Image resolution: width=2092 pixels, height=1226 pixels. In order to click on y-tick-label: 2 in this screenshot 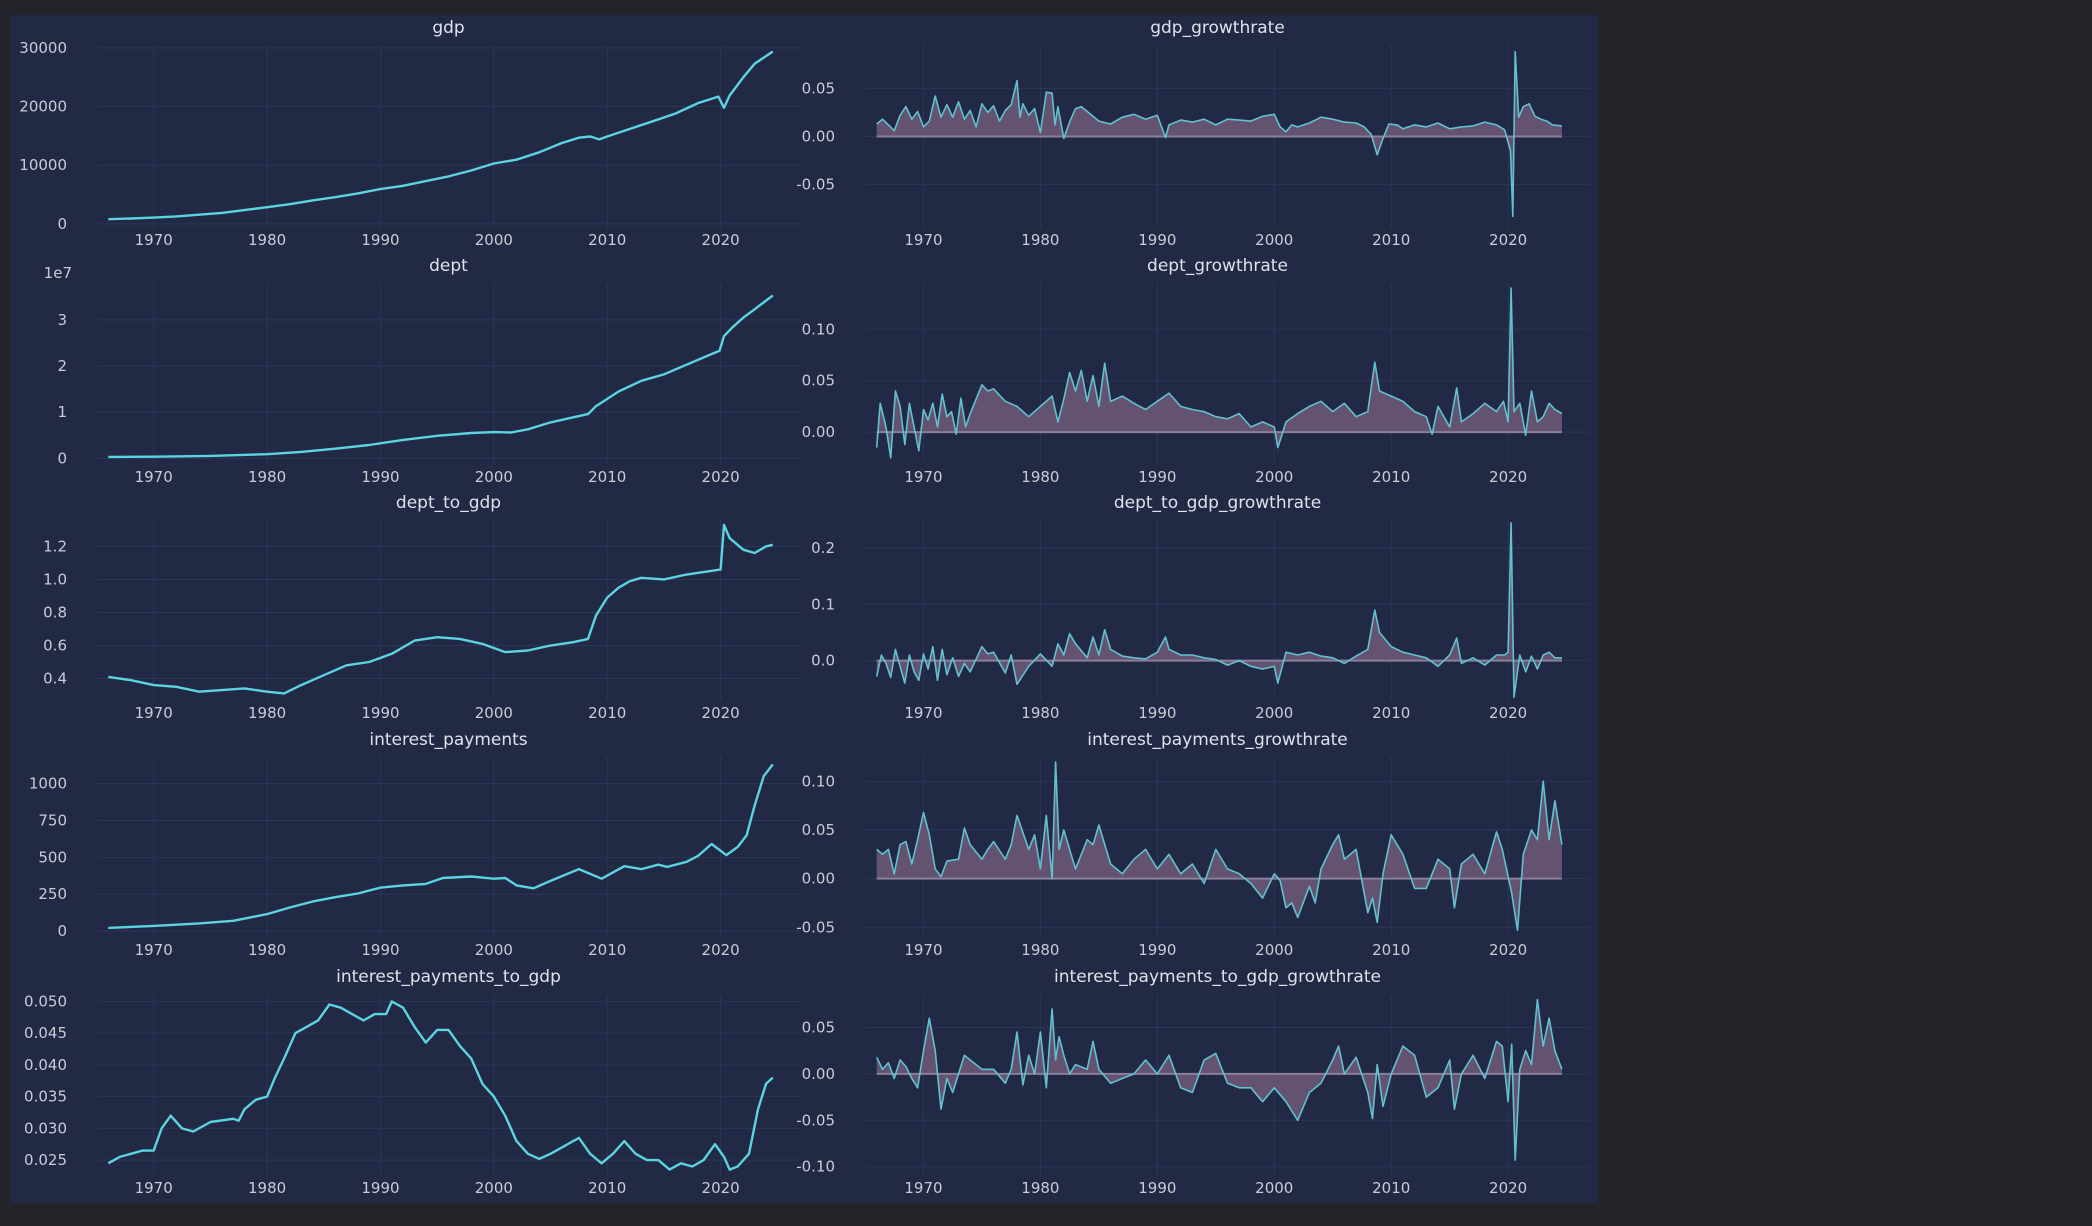, I will do `click(62, 366)`.